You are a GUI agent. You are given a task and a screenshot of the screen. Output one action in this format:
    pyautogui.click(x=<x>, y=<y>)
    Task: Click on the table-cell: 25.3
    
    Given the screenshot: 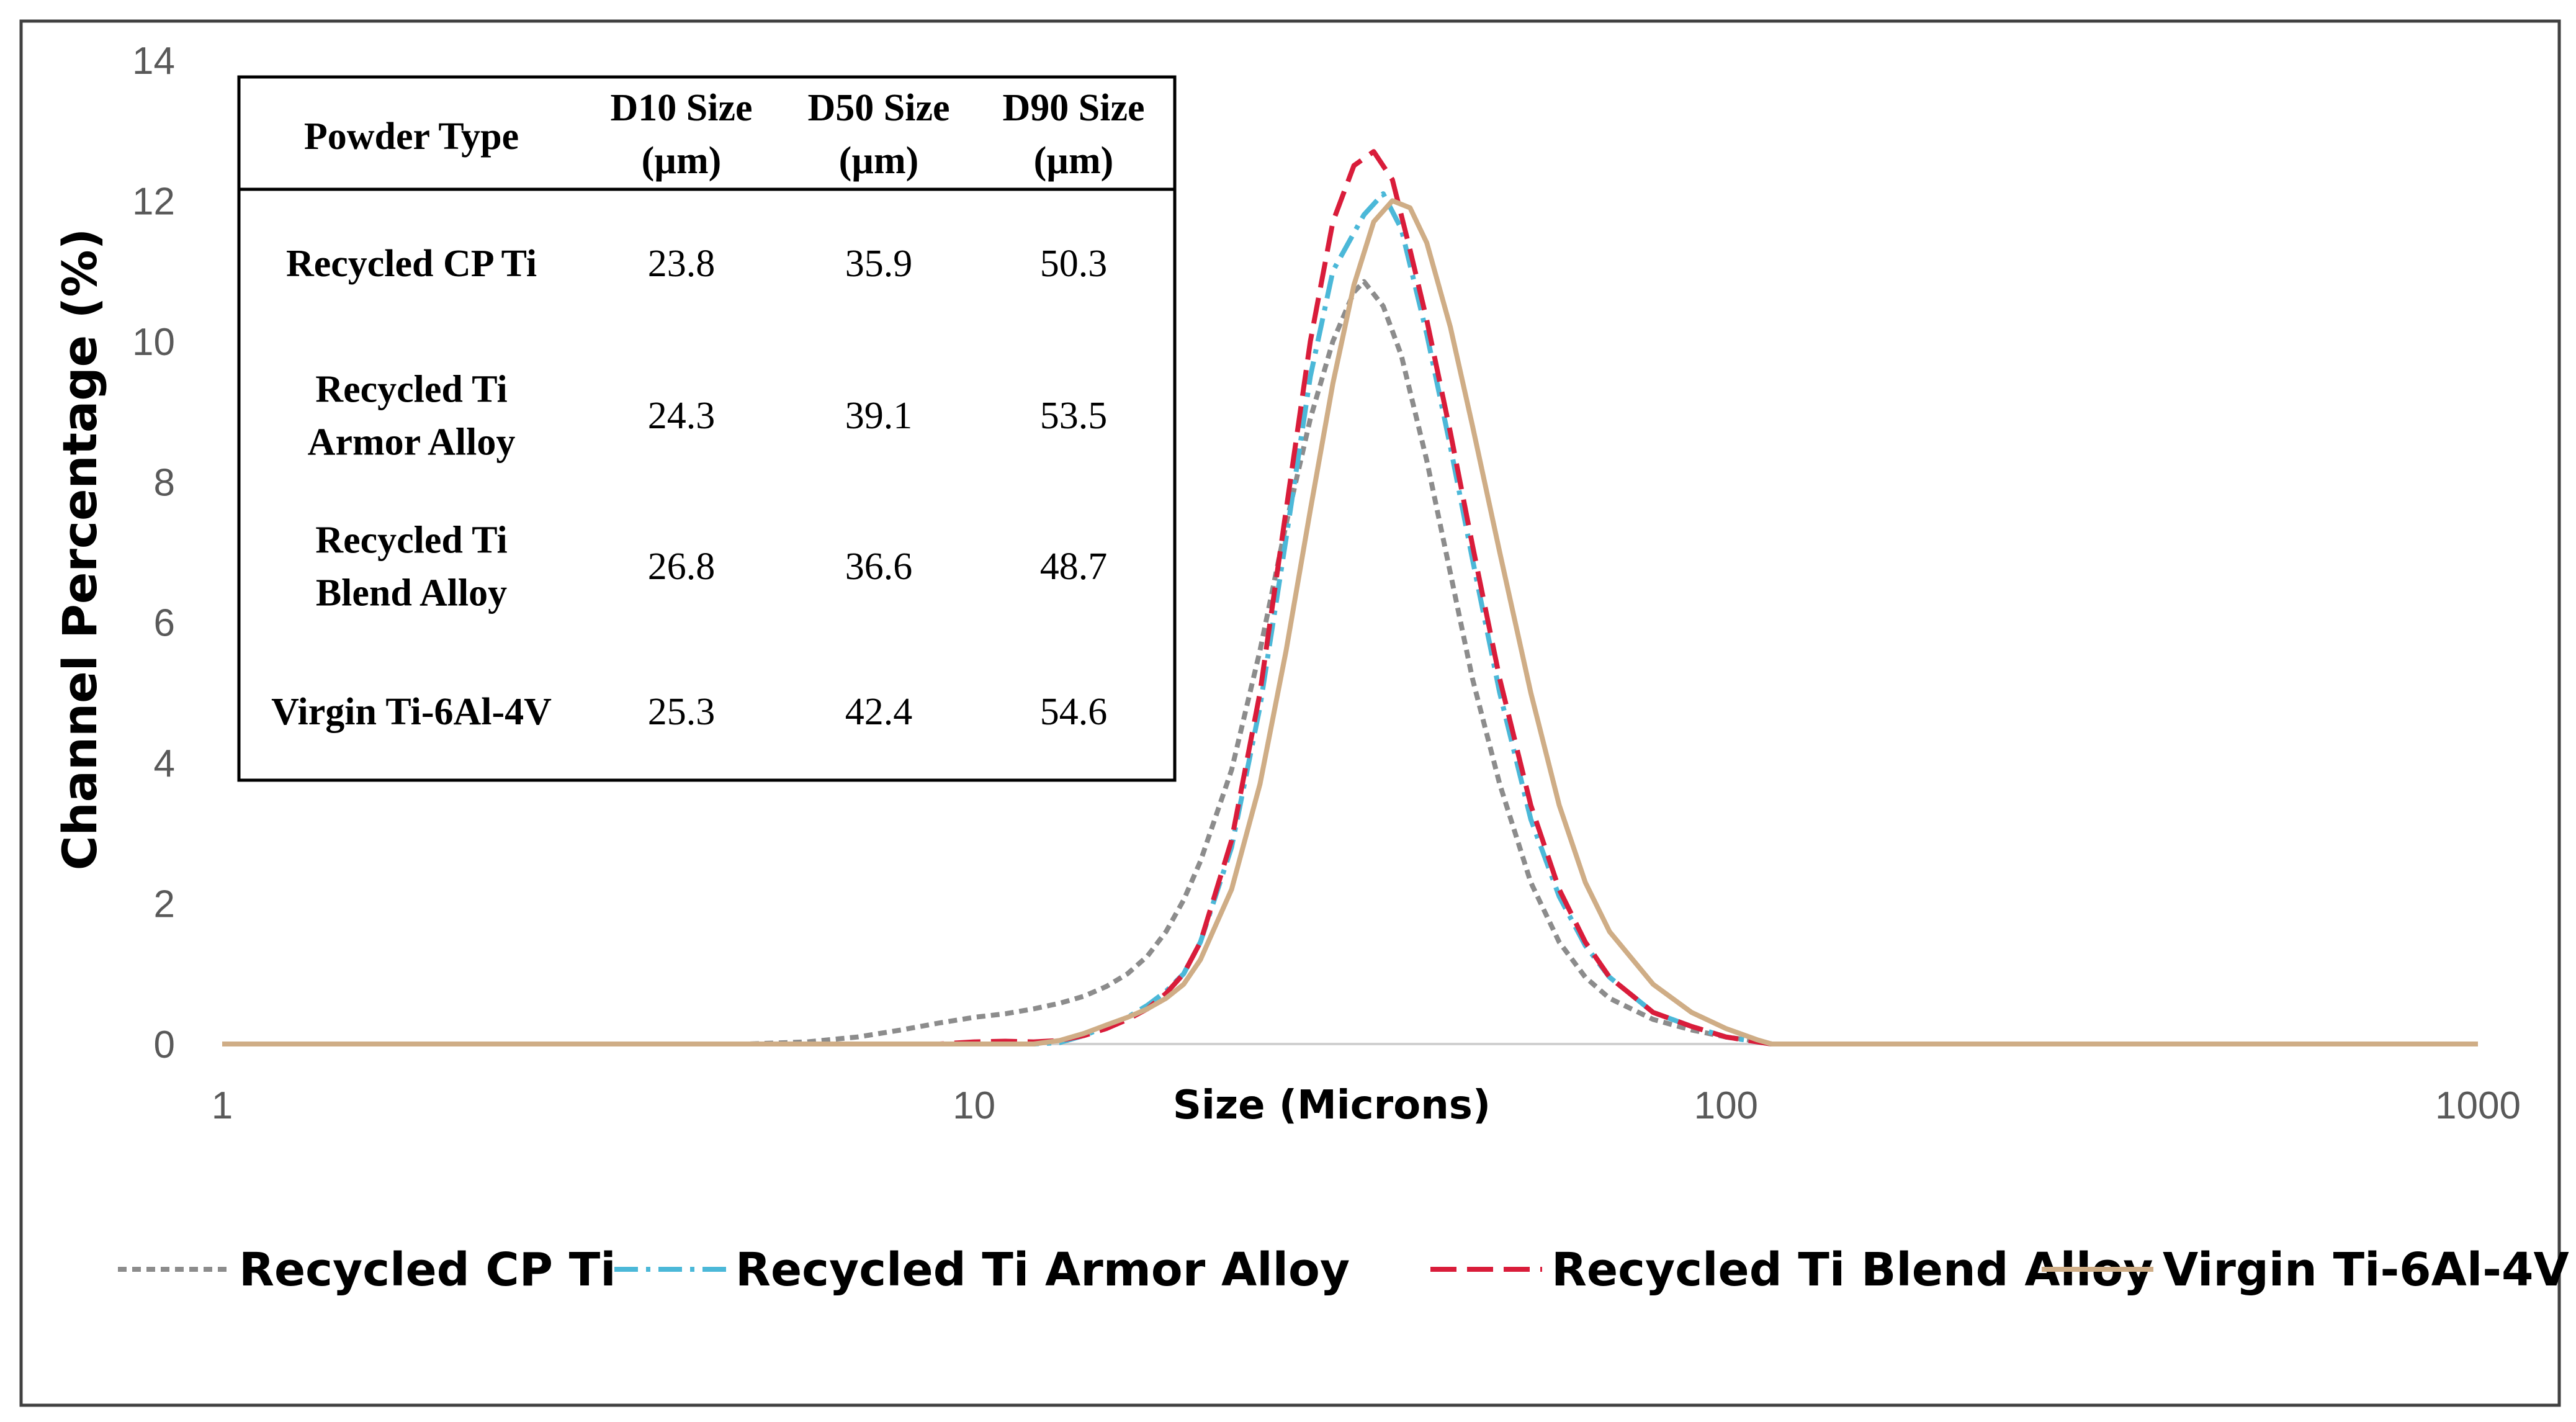 What is the action you would take?
    pyautogui.click(x=682, y=712)
    